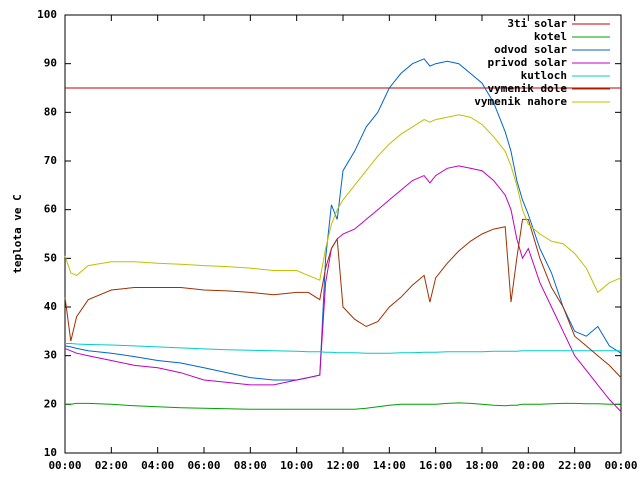  Describe the element at coordinates (157, 465) in the screenshot. I see `x-tick-label: 04:00` at that location.